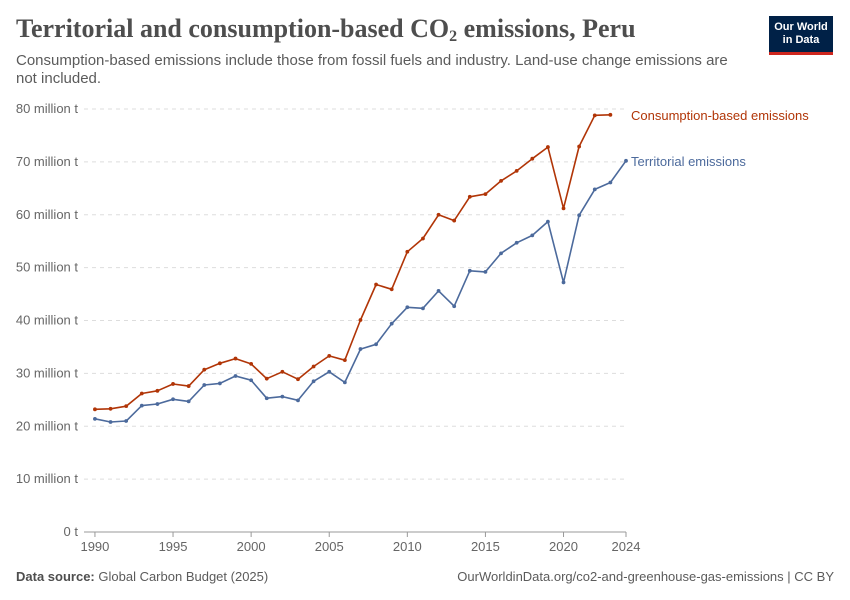 This screenshot has width=850, height=600. What do you see at coordinates (47, 425) in the screenshot?
I see `y-tick-label: 20 million t` at bounding box center [47, 425].